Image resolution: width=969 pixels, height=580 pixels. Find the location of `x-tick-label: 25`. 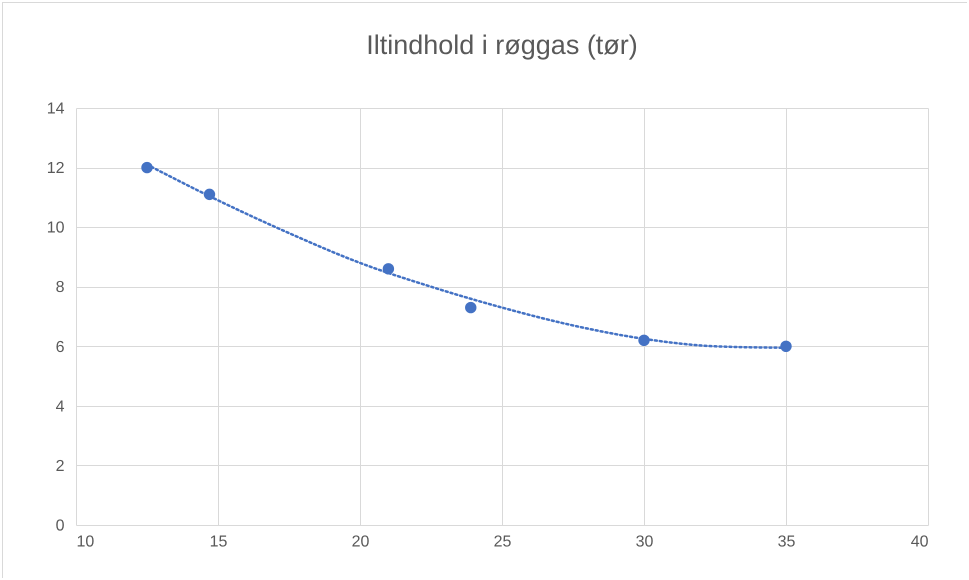

x-tick-label: 25 is located at coordinates (503, 542).